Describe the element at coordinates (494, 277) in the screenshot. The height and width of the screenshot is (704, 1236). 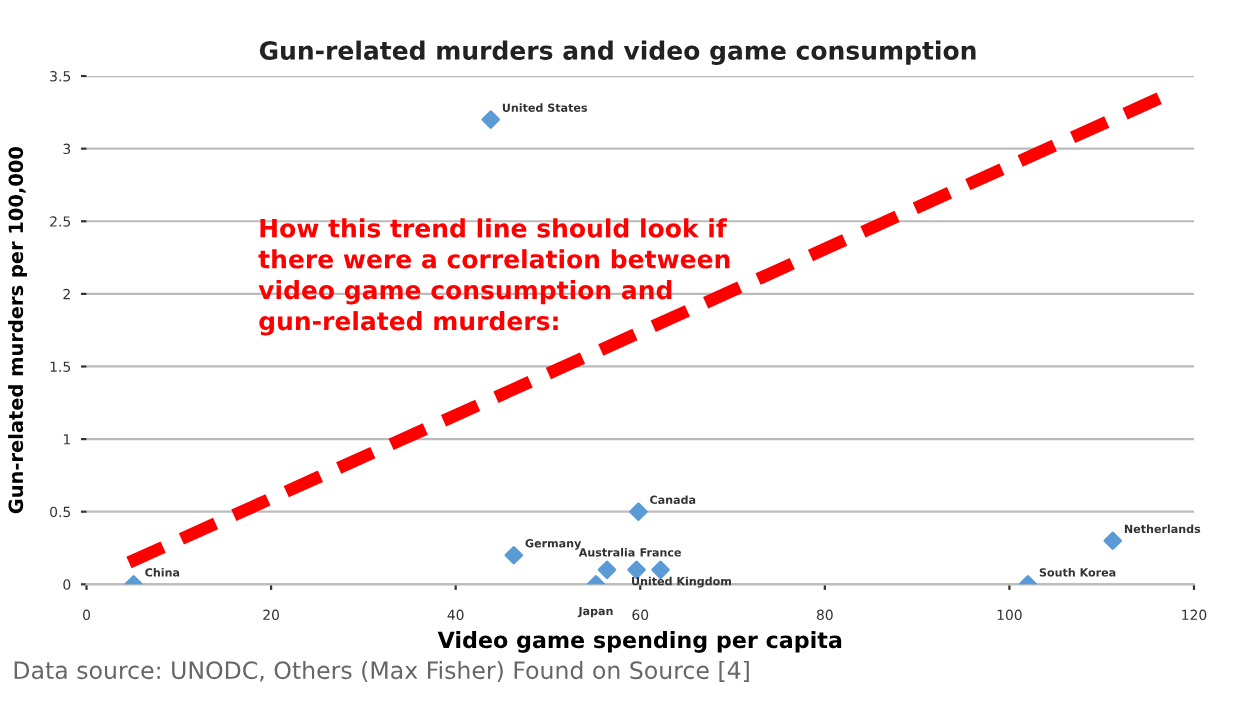
I see `annotation: How this trend line should look if there were a correlation between video game consumption and gun-related murders:` at that location.